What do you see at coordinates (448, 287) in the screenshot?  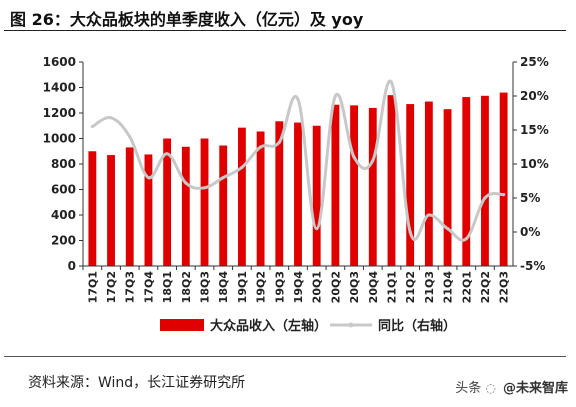 I see `x-tick-label: 21Q4` at bounding box center [448, 287].